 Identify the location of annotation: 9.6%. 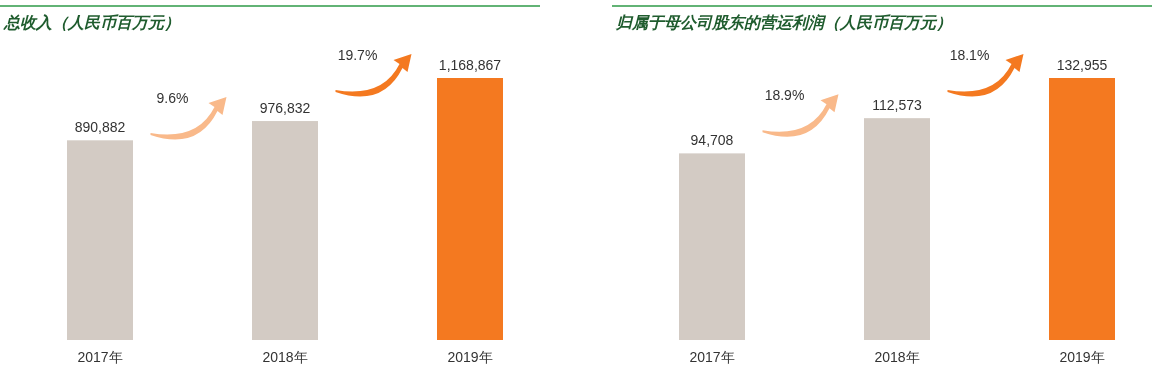
(172, 98).